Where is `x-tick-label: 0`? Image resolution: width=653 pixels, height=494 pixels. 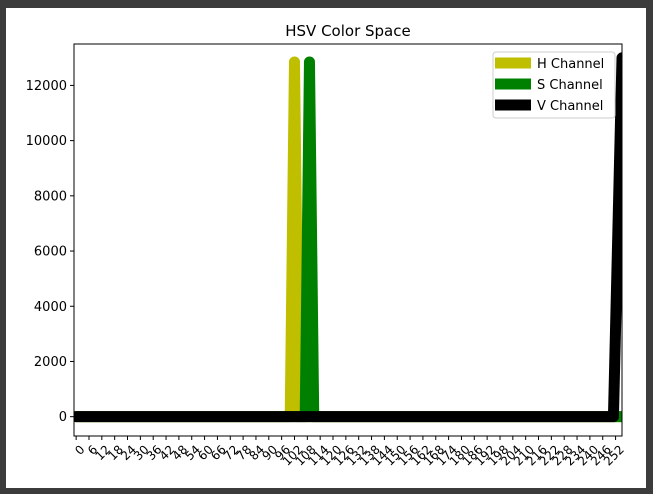
x-tick-label: 0 is located at coordinates (79, 449).